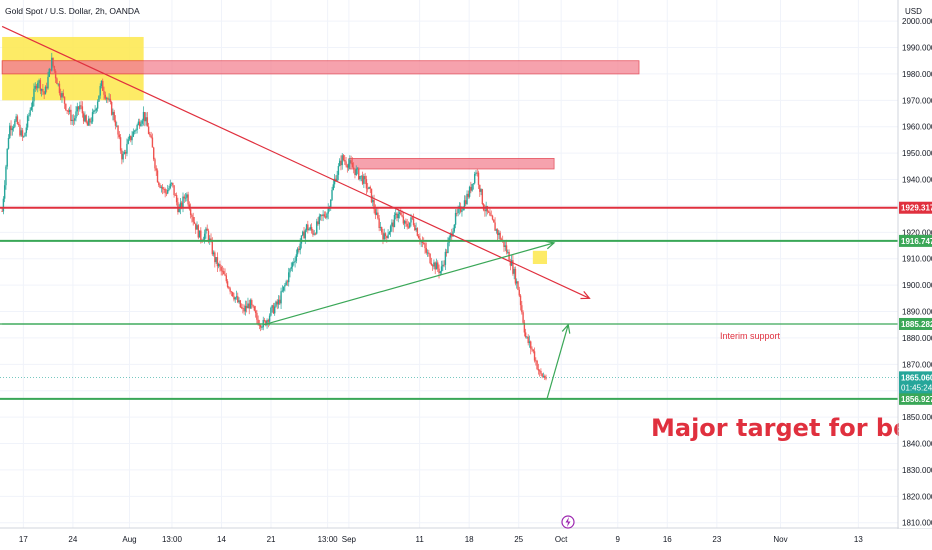 The height and width of the screenshot is (550, 932). Describe the element at coordinates (916, 208) in the screenshot. I see `level-badge-label: 1929.317` at that location.